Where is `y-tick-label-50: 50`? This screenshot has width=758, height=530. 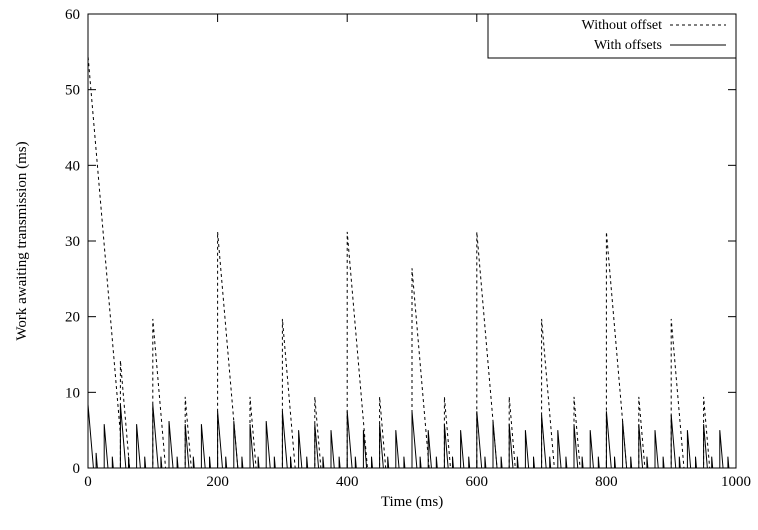 y-tick-label-50: 50 is located at coordinates (72, 91).